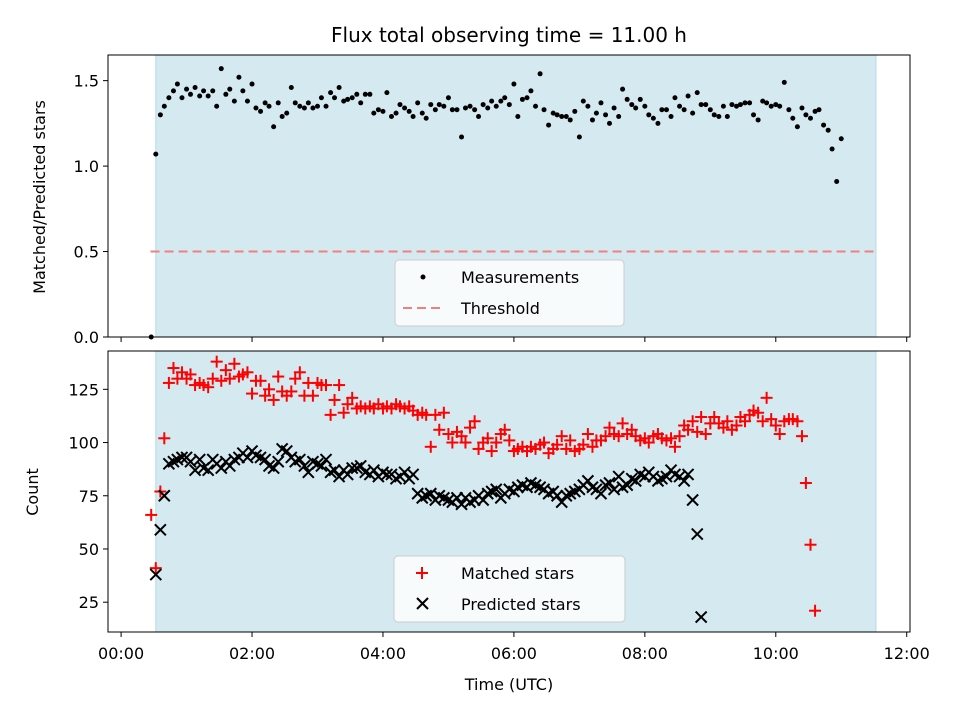 The width and height of the screenshot is (960, 720). What do you see at coordinates (508, 684) in the screenshot?
I see `x-axis-label: Time (UTC)` at bounding box center [508, 684].